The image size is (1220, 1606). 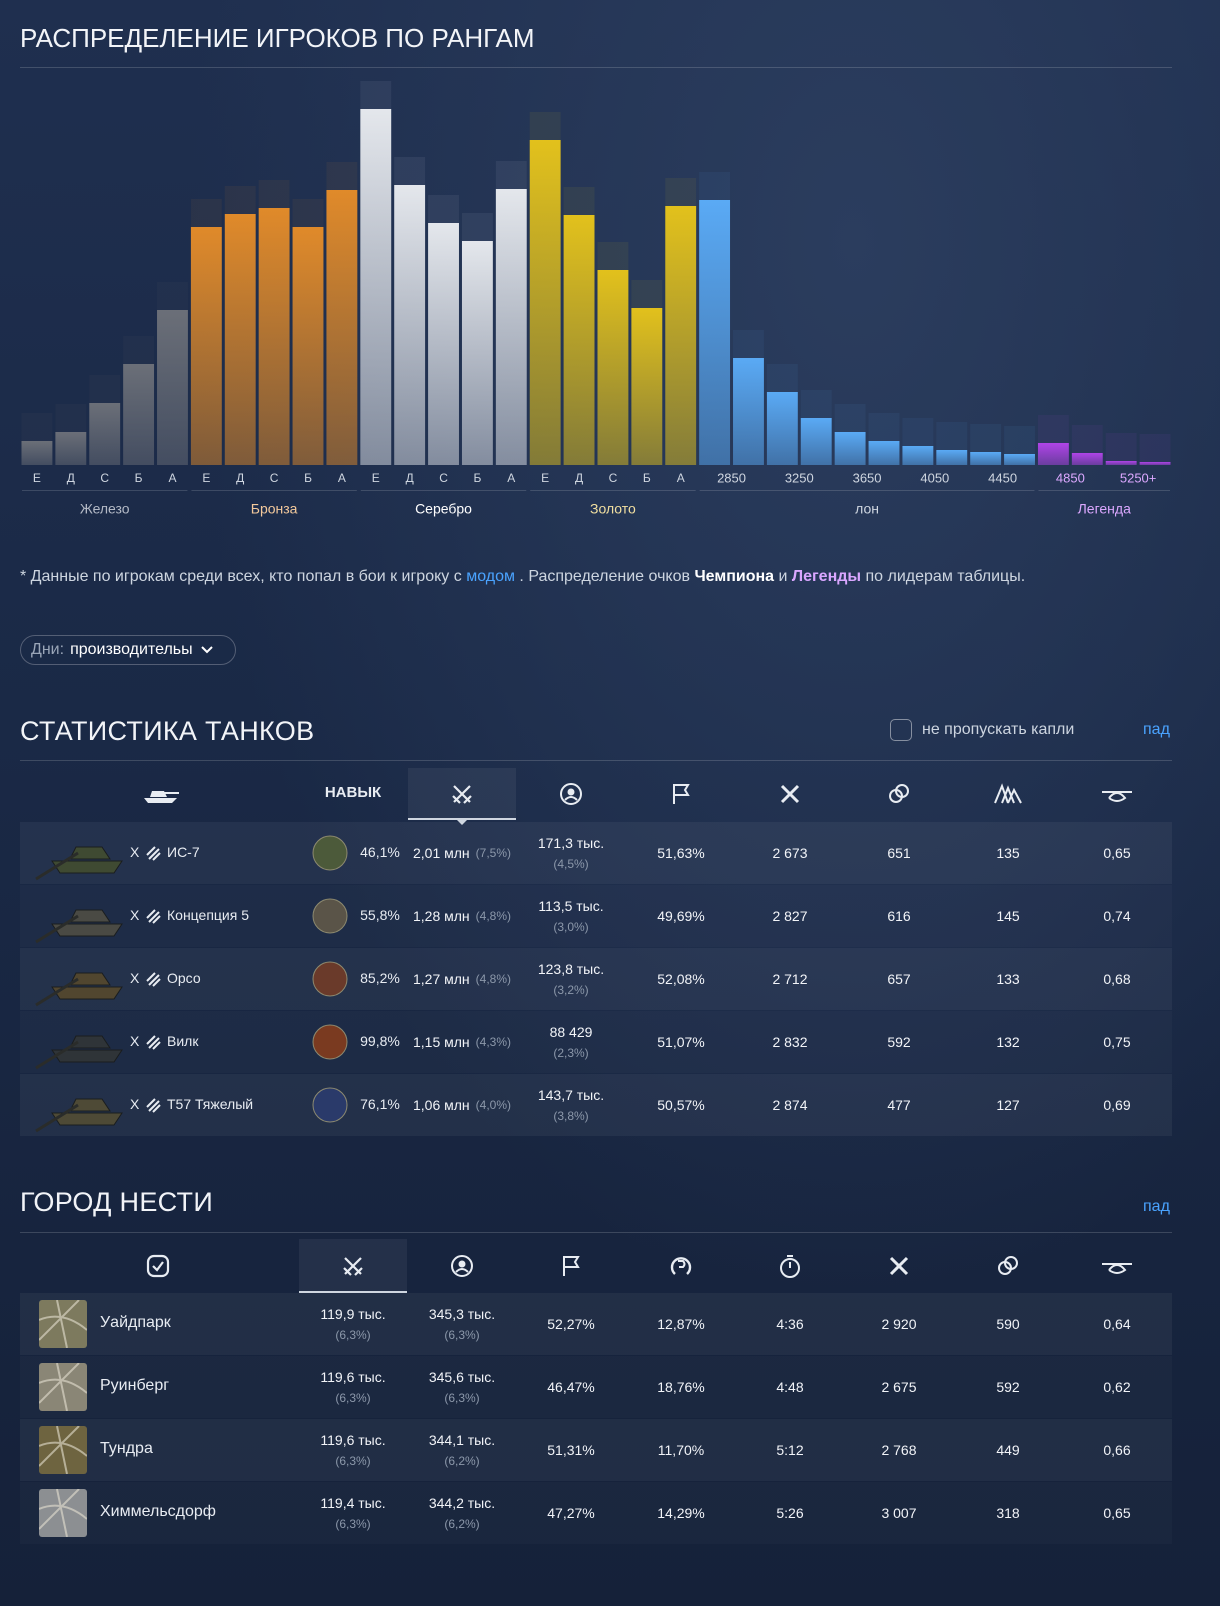 What do you see at coordinates (441, 979) in the screenshot?
I see `cell-value: 1,27 млн` at bounding box center [441, 979].